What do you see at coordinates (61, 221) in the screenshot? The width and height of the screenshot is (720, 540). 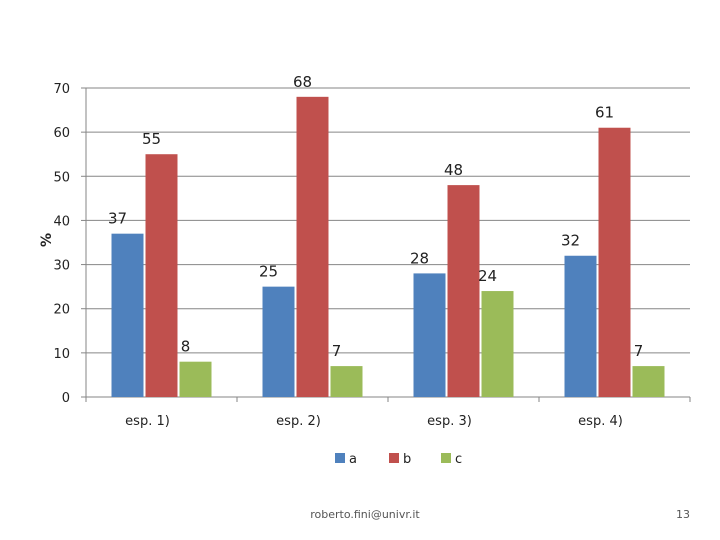 I see `y-tick-label: 40` at bounding box center [61, 221].